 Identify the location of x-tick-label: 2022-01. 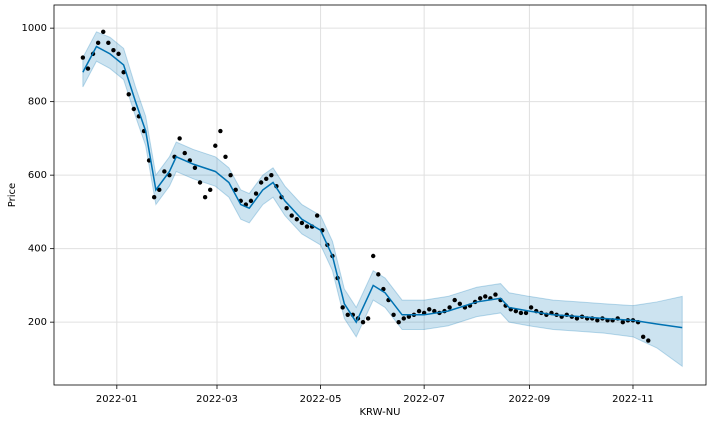
(117, 399).